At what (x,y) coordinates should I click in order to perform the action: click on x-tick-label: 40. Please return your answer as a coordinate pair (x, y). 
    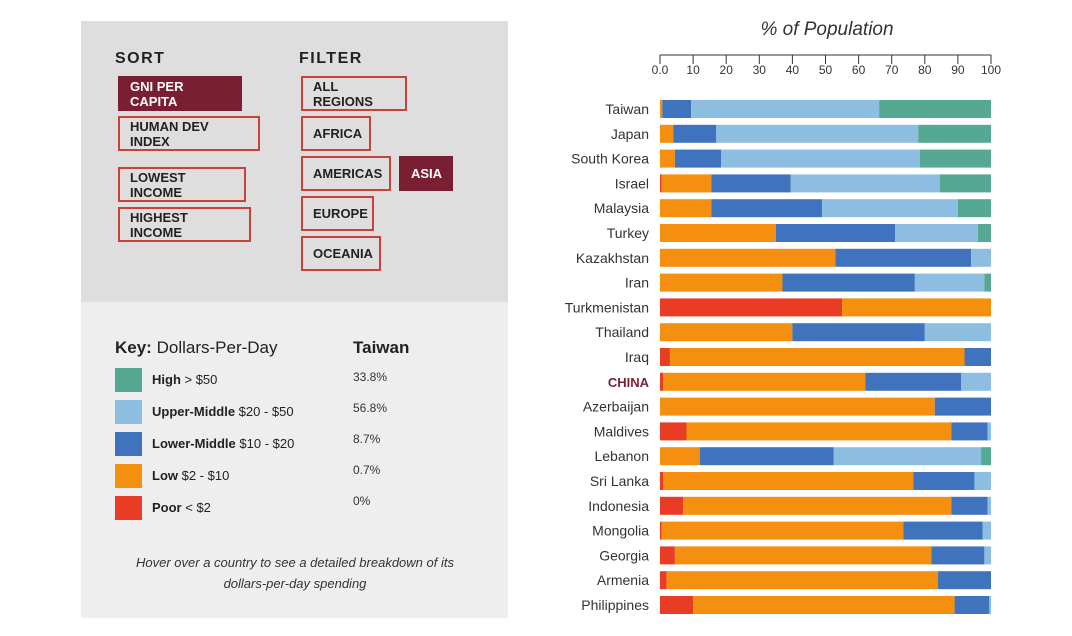
    Looking at the image, I should click on (793, 70).